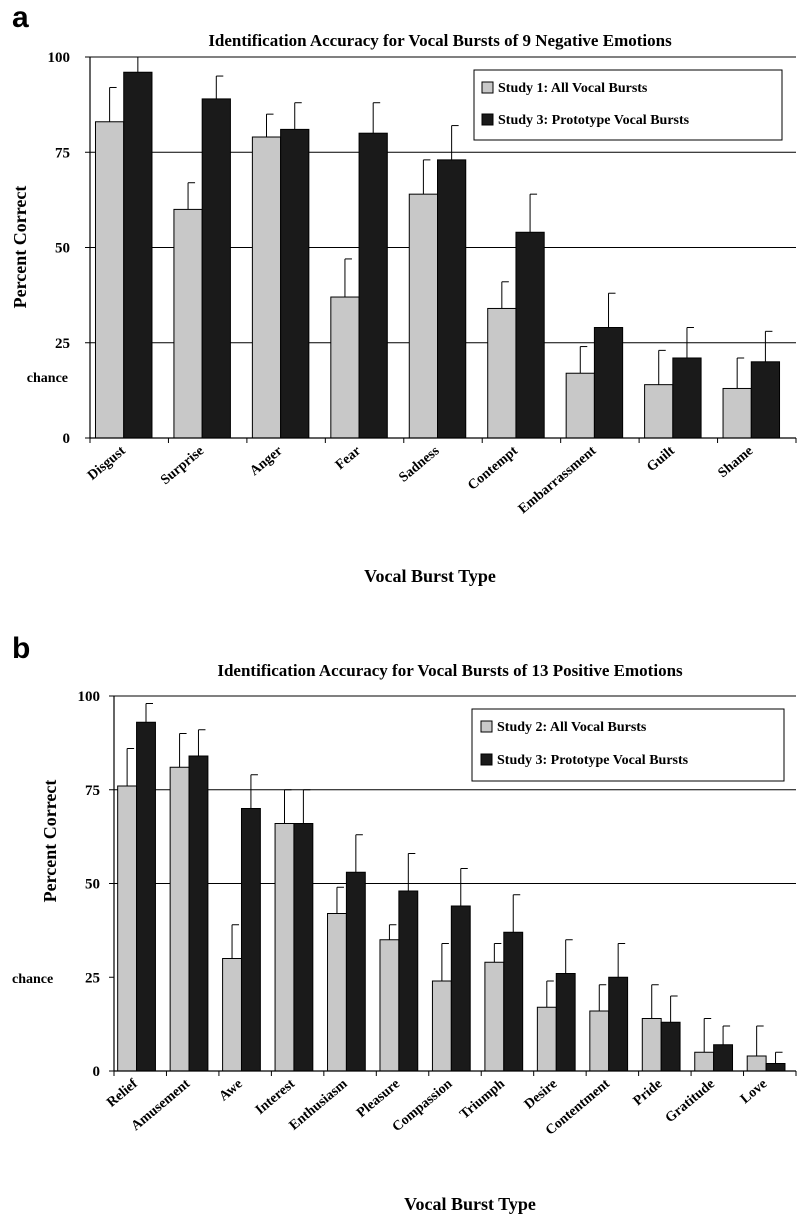  I want to click on bar-a-s2-embarrassment, so click(608, 383).